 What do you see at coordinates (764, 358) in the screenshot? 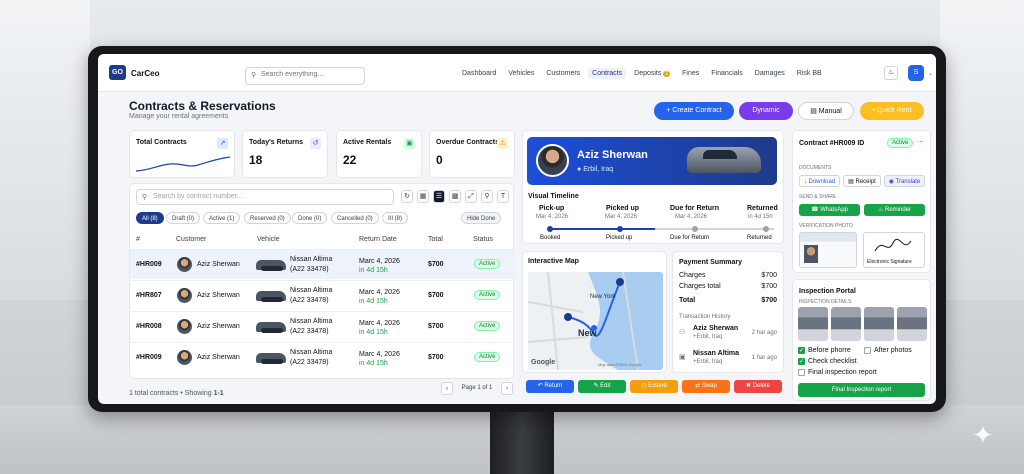
I see `transaction-time: 1 har ago` at bounding box center [764, 358].